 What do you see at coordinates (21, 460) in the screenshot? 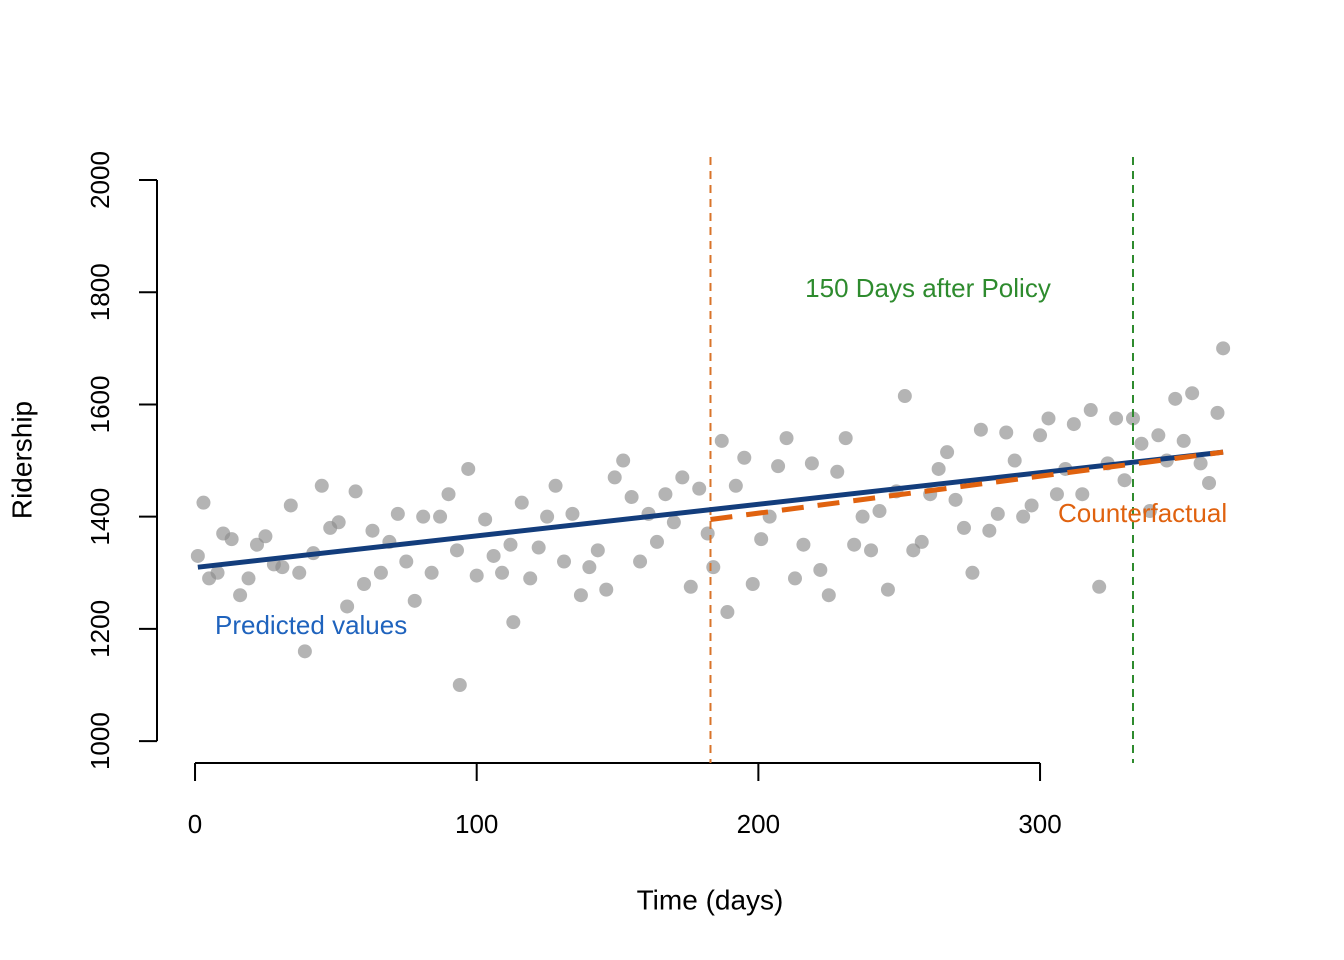
I see `y-axis-title: Ridership` at bounding box center [21, 460].